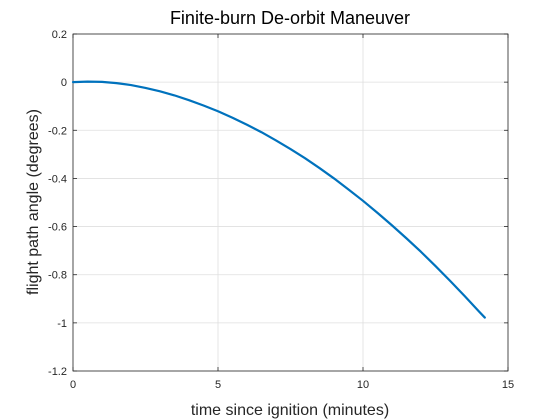  Describe the element at coordinates (218, 385) in the screenshot. I see `x-tick-label: 5` at that location.